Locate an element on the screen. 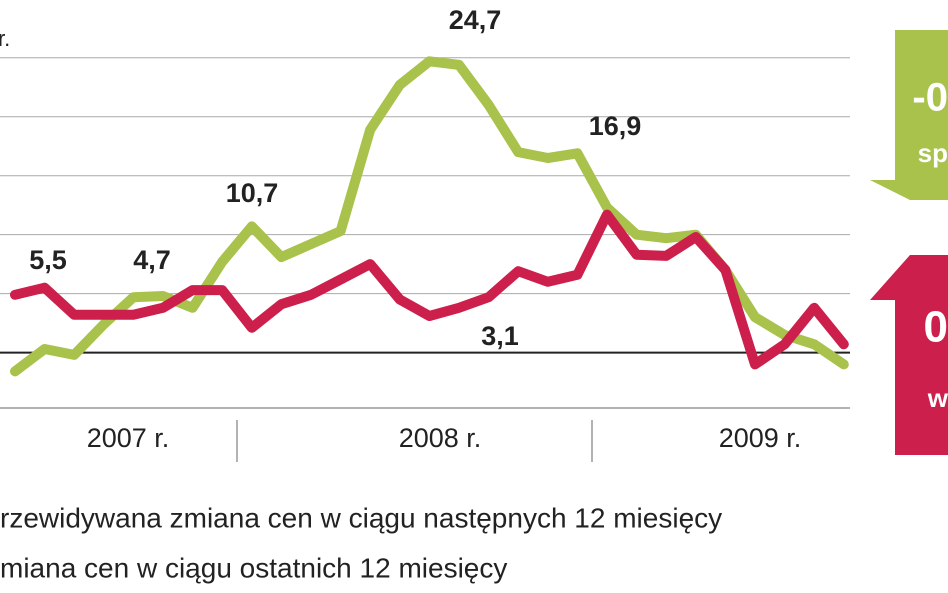  annotation: 4,7 is located at coordinates (152, 260).